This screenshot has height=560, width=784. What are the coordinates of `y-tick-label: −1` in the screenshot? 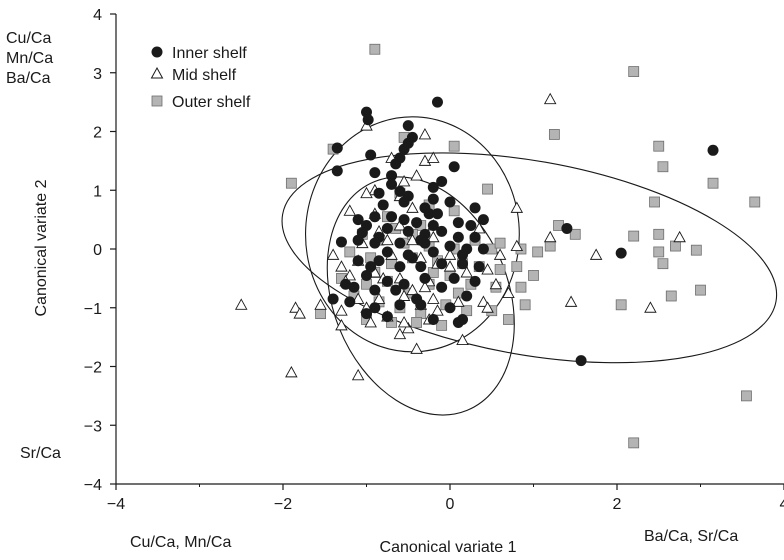 It's located at (93, 309).